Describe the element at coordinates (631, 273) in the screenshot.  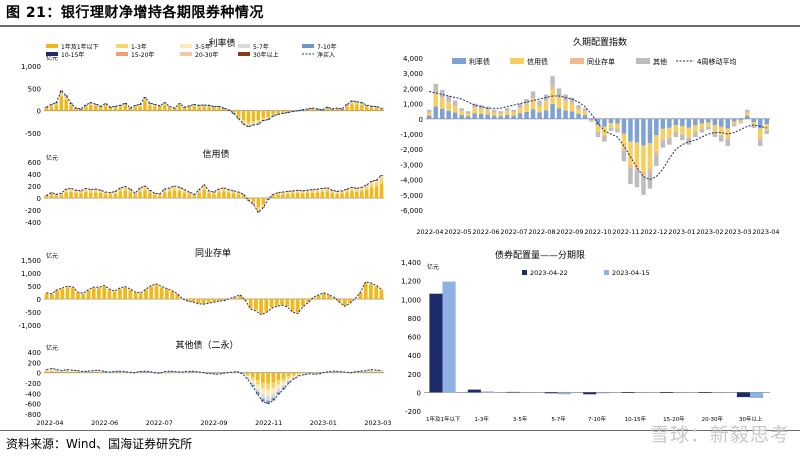
I see `chart5-legend-label: 2023-04-15` at that location.